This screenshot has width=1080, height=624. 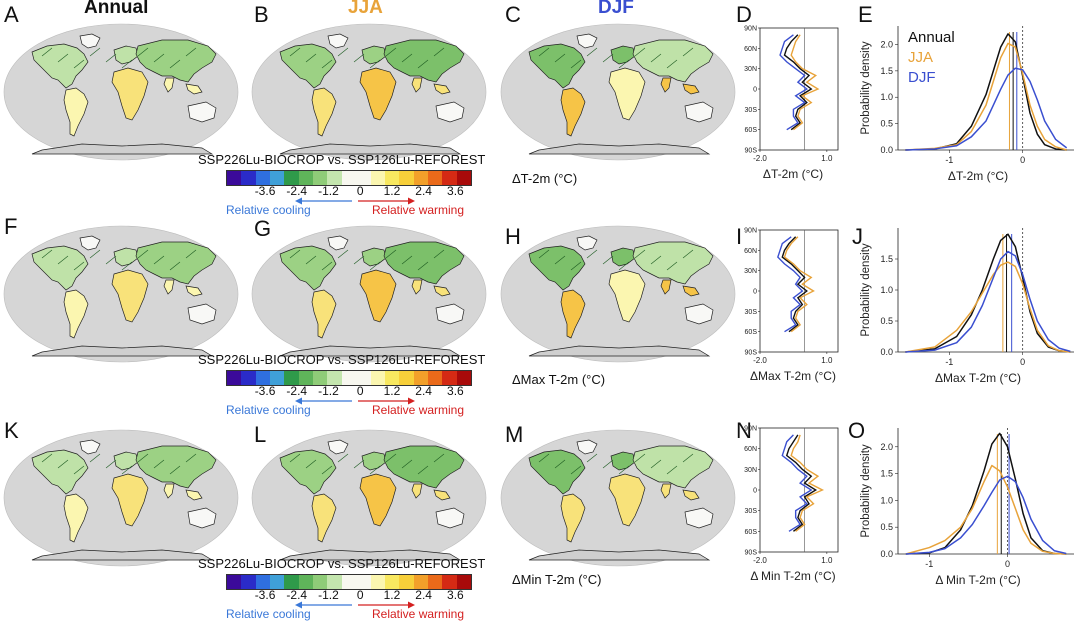 What do you see at coordinates (260, 434) in the screenshot?
I see `panel-letter-l: L` at bounding box center [260, 434].